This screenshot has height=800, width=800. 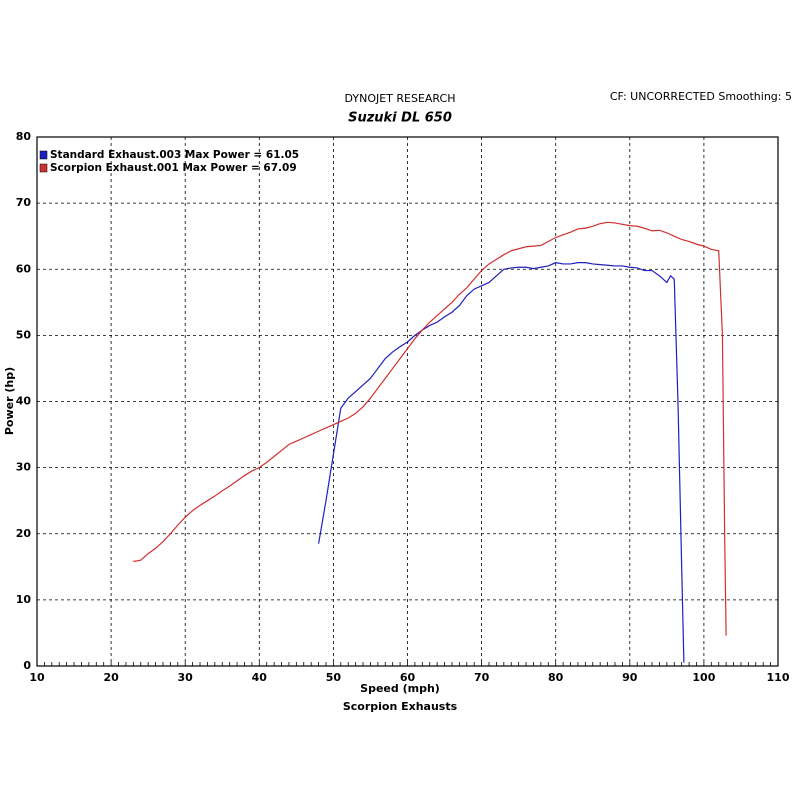 I want to click on chart-subtitle: Suzuki DL 650, so click(x=400, y=118).